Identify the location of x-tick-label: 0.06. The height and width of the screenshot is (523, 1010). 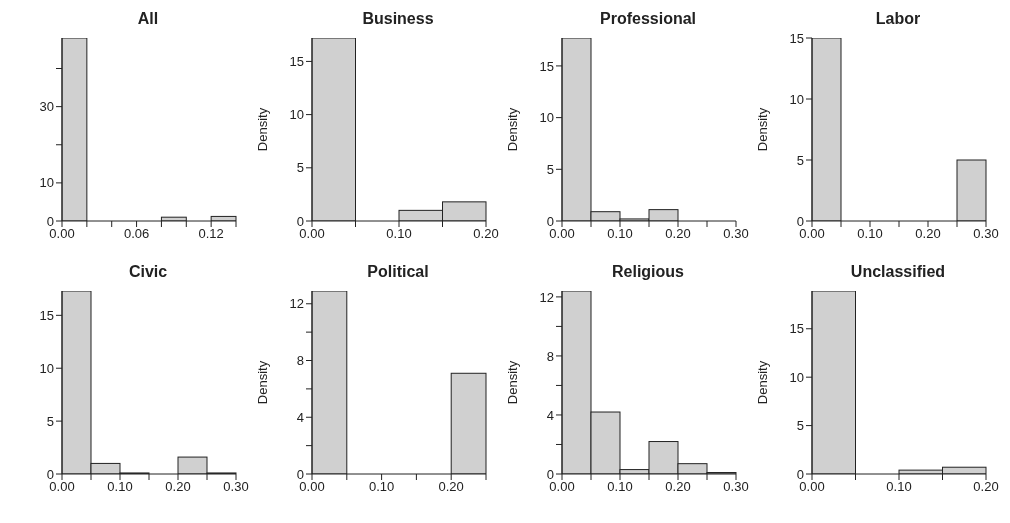
(136, 234).